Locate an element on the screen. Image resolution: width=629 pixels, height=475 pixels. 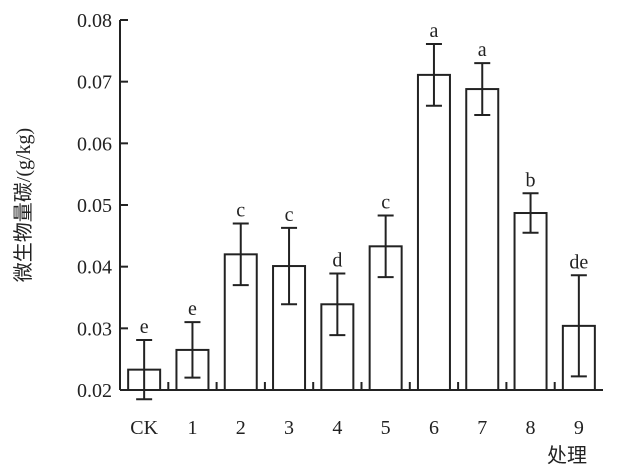
x-axis-label: 处理 is located at coordinates (567, 455).